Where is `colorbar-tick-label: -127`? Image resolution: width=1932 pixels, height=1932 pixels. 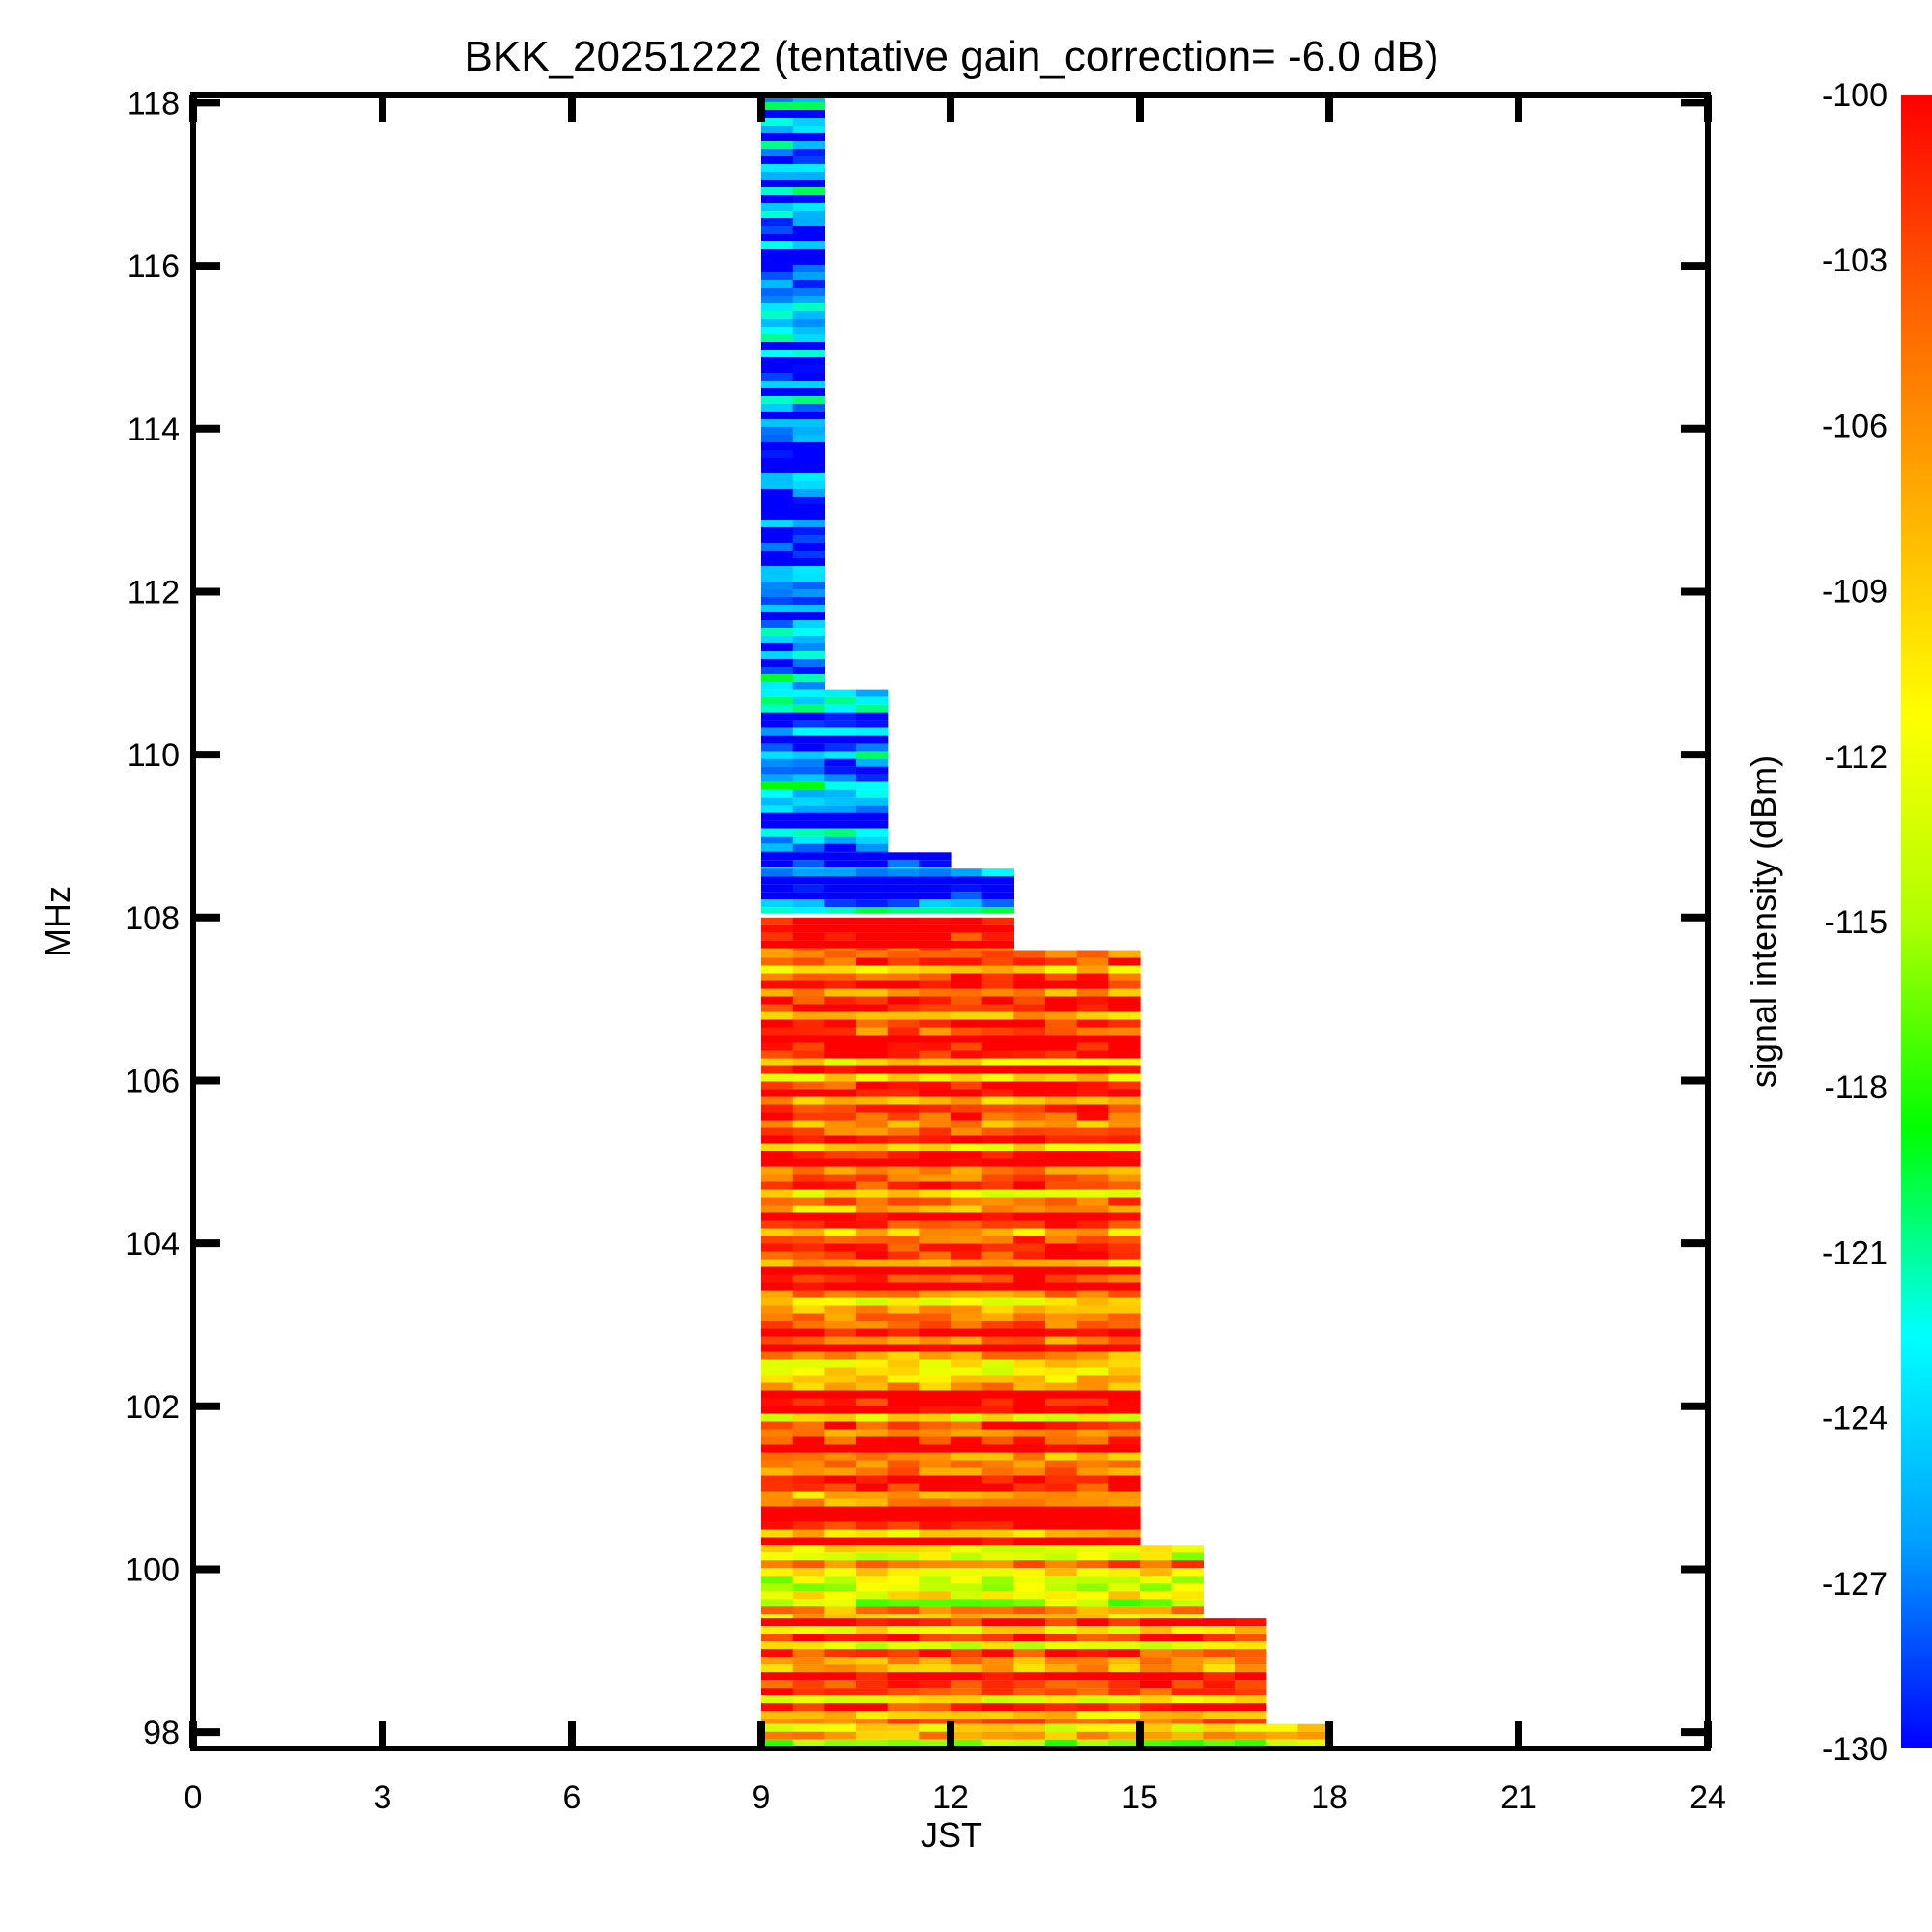
colorbar-tick-label: -127 is located at coordinates (1855, 1584).